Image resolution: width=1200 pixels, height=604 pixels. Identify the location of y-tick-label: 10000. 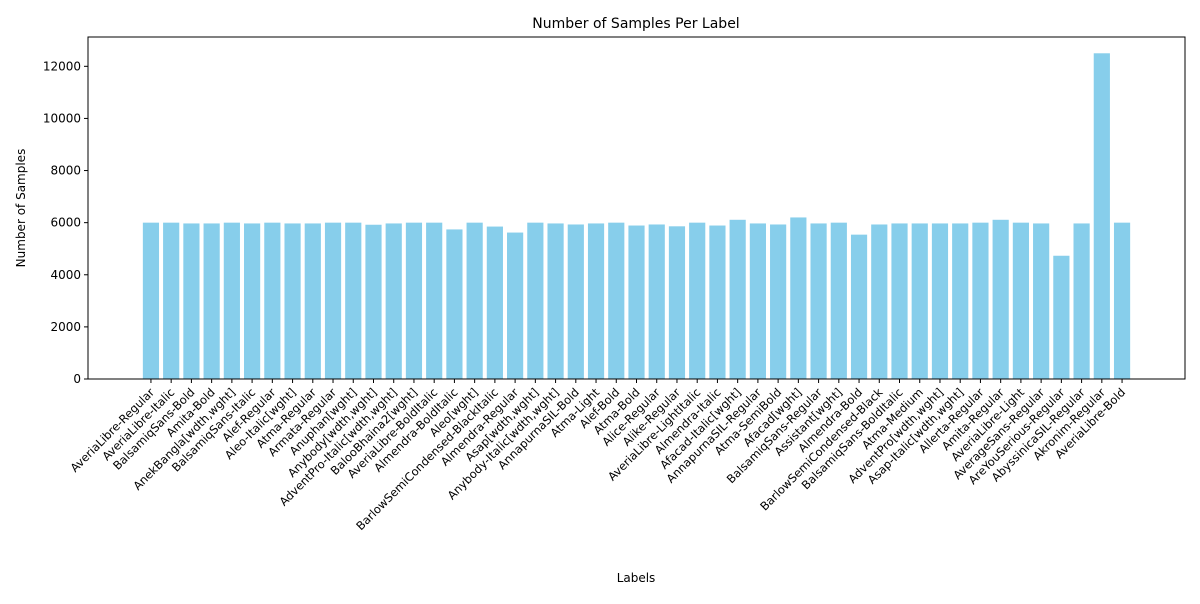
(62, 118).